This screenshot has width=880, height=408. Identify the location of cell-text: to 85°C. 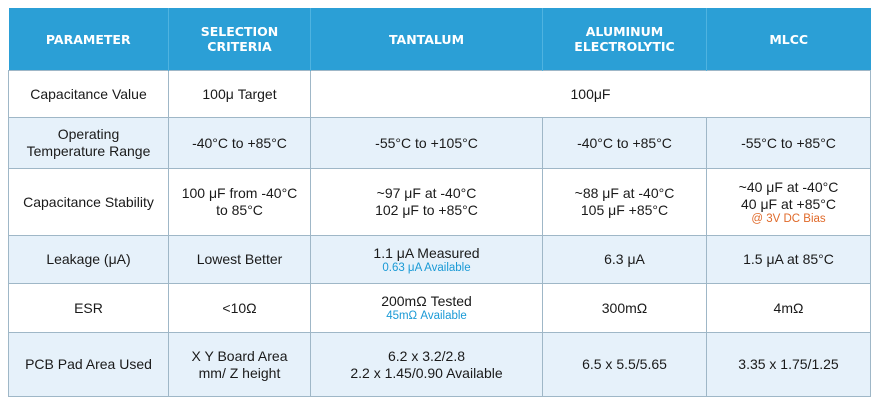
(239, 210).